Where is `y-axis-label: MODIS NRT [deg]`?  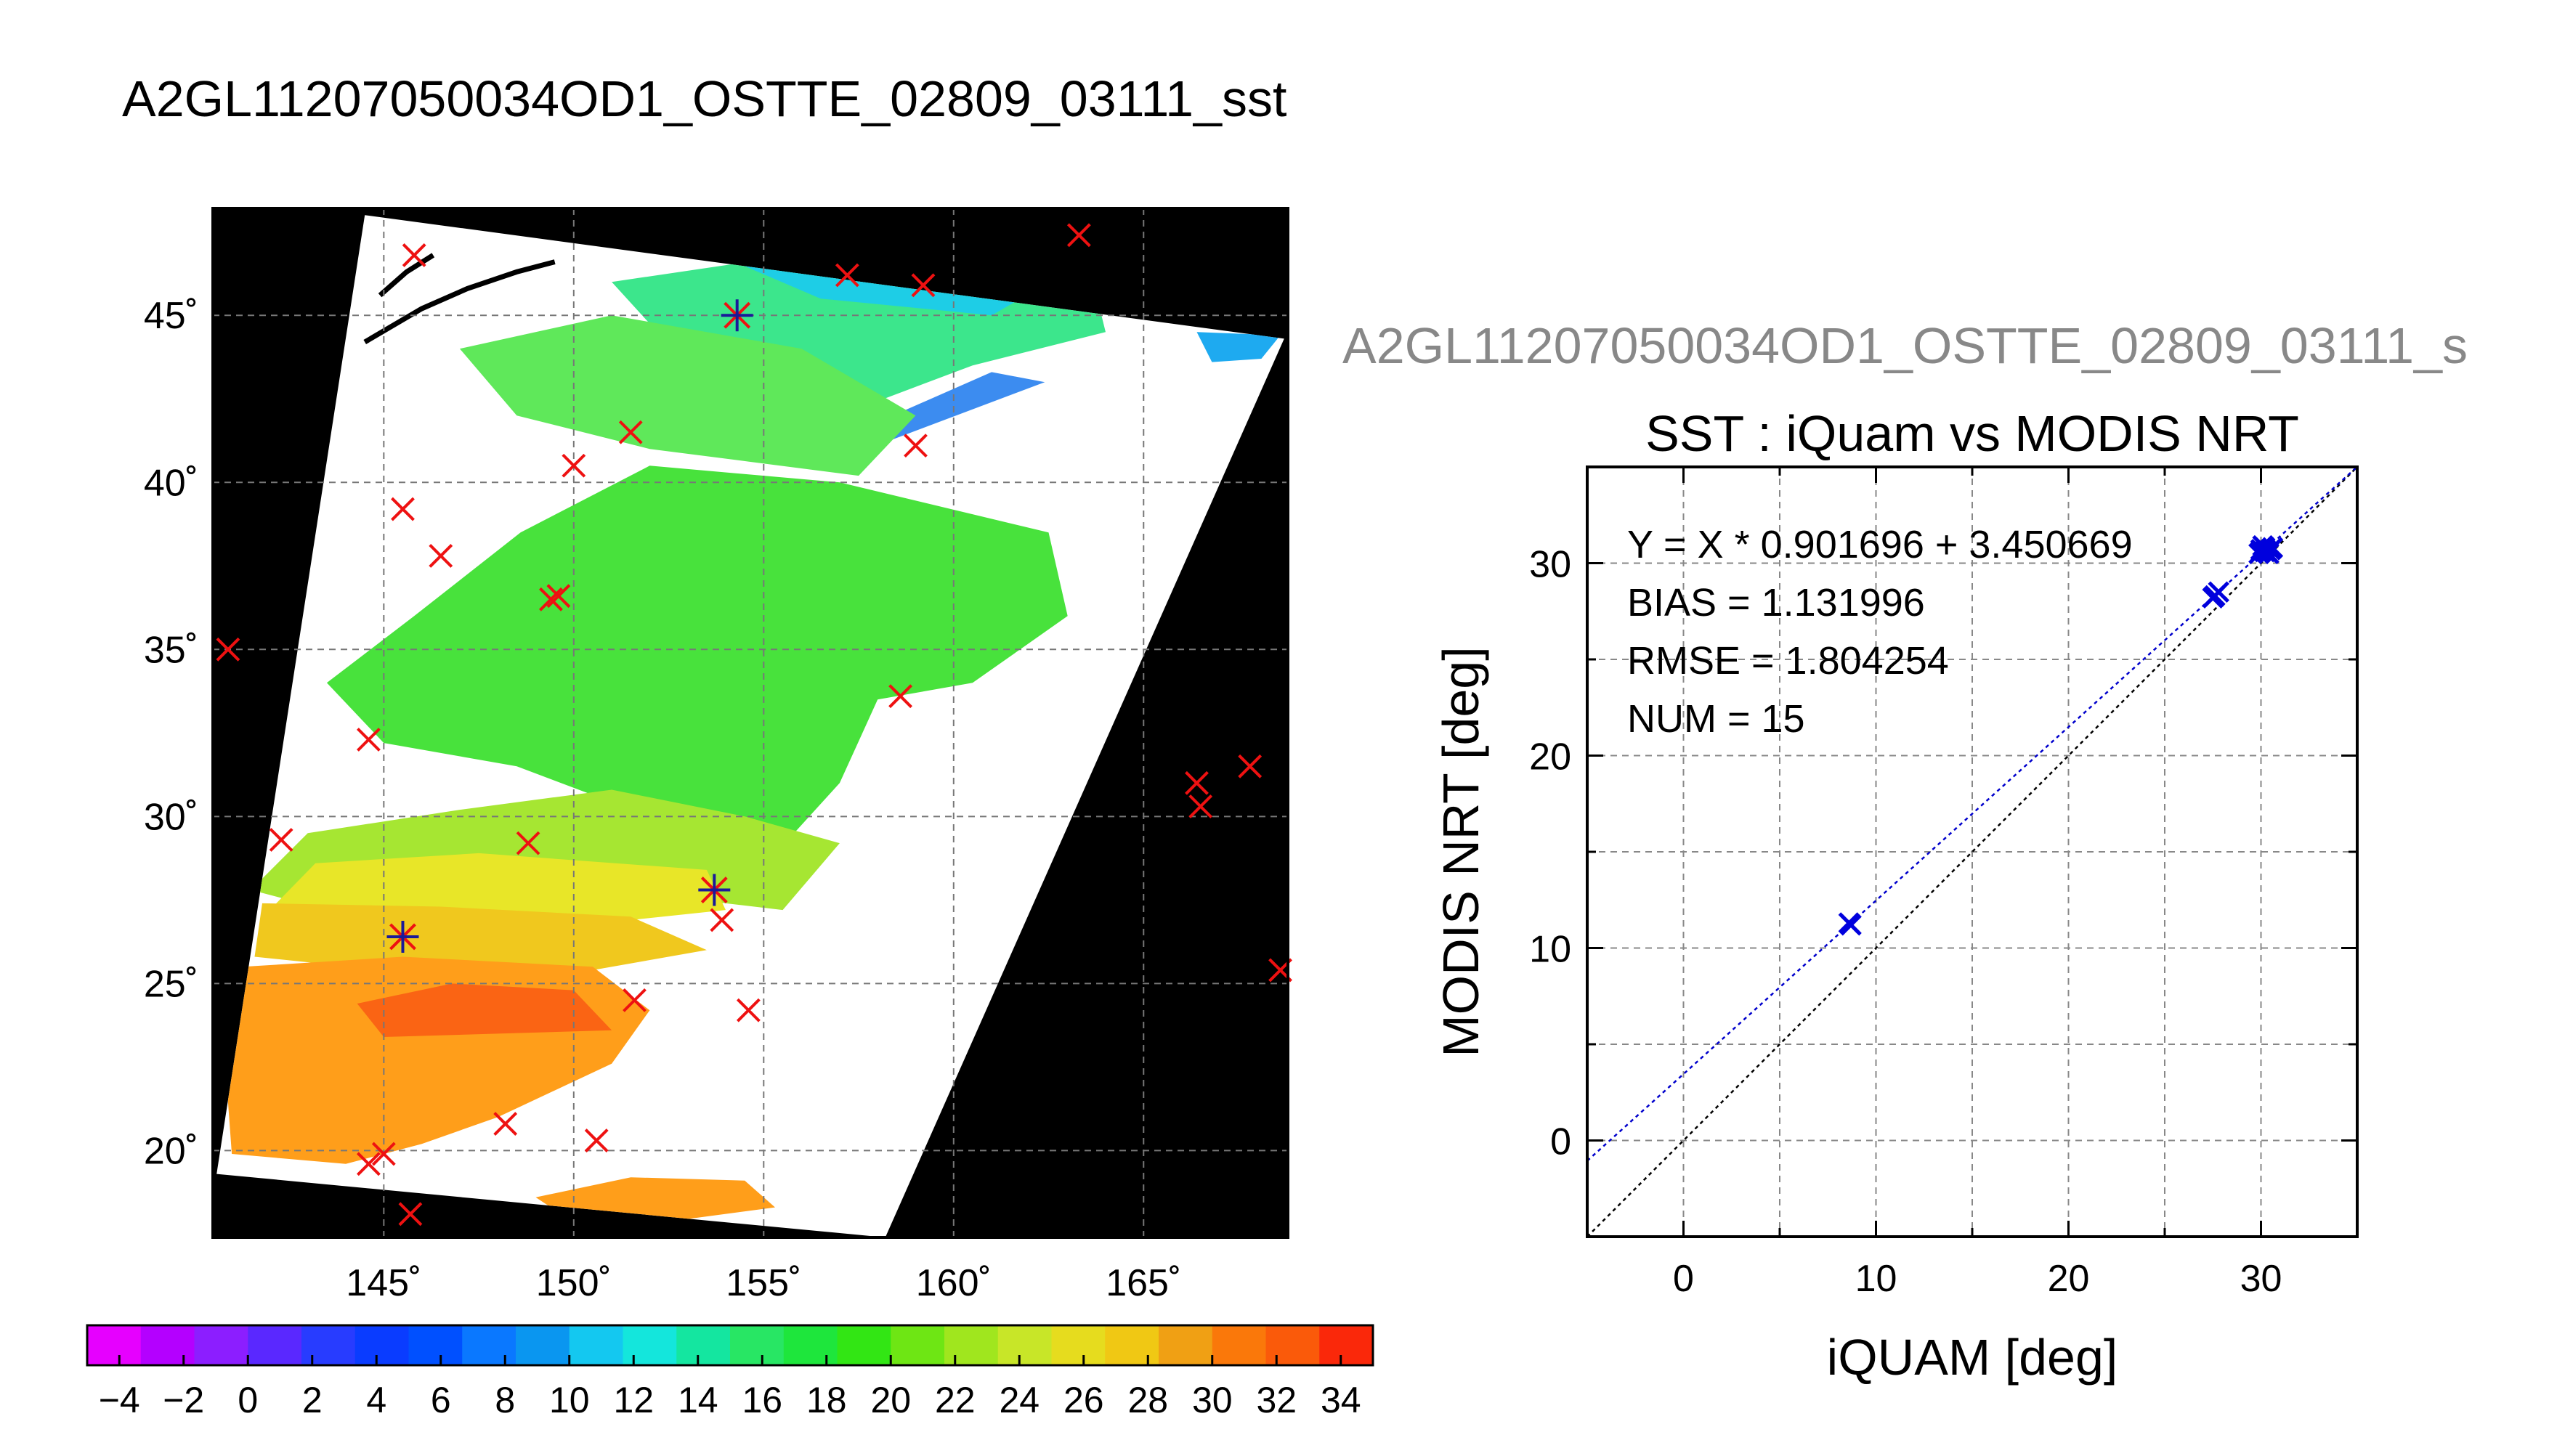
y-axis-label: MODIS NRT [deg] is located at coordinates (1461, 851).